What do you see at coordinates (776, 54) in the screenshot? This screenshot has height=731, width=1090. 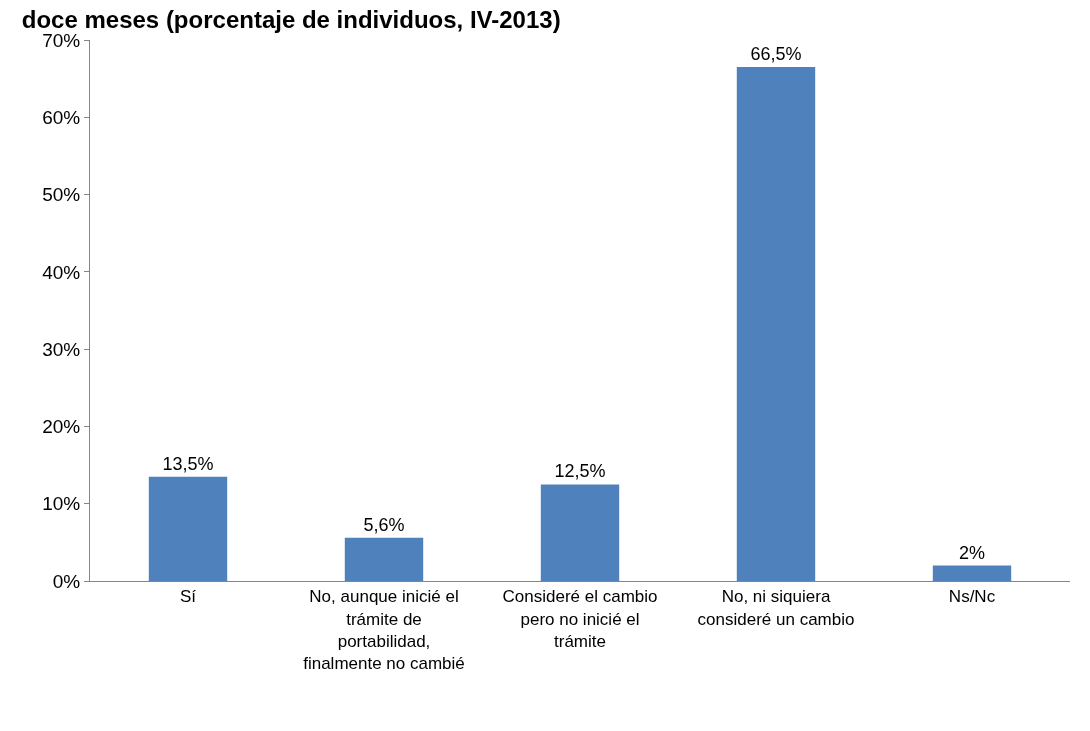 I see `data-label: 66,5%` at bounding box center [776, 54].